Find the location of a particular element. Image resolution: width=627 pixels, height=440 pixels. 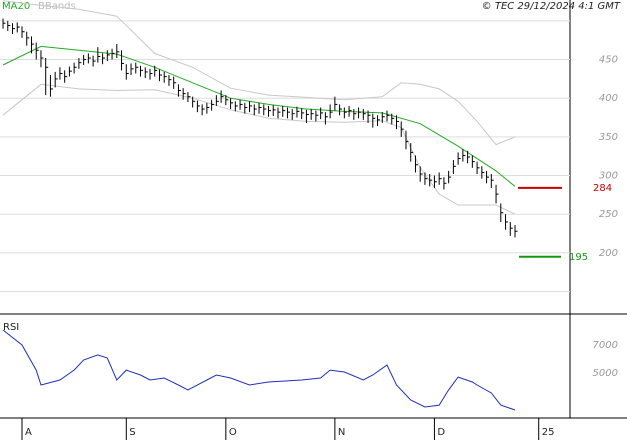

x-tick-label: D is located at coordinates (441, 432).